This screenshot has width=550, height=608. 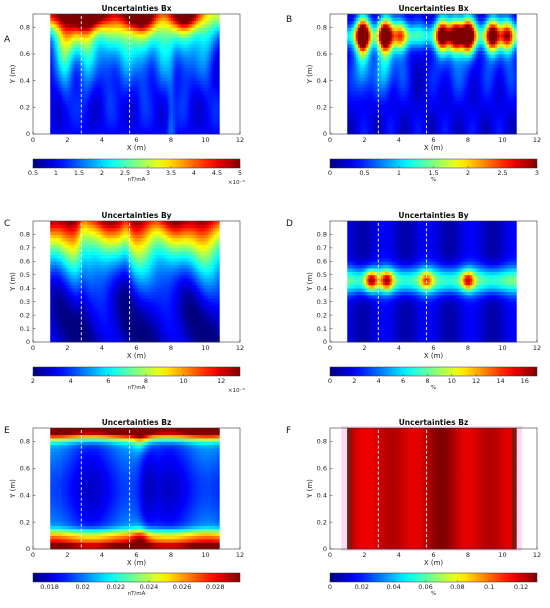 I want to click on edge-band-left, so click(x=349, y=488).